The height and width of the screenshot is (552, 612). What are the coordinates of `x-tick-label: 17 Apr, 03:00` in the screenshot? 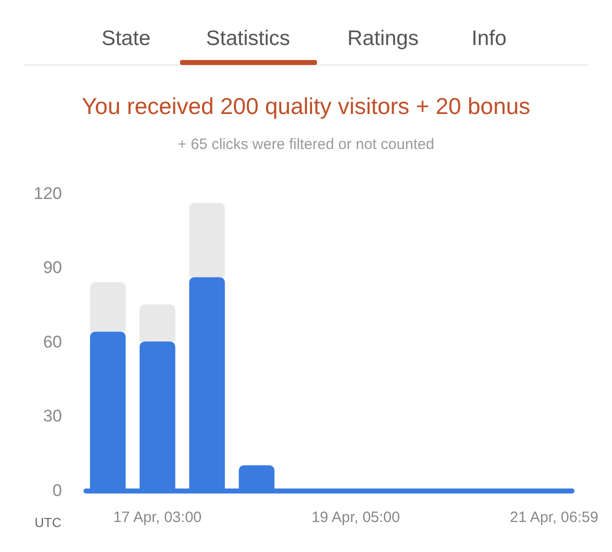 It's located at (157, 517).